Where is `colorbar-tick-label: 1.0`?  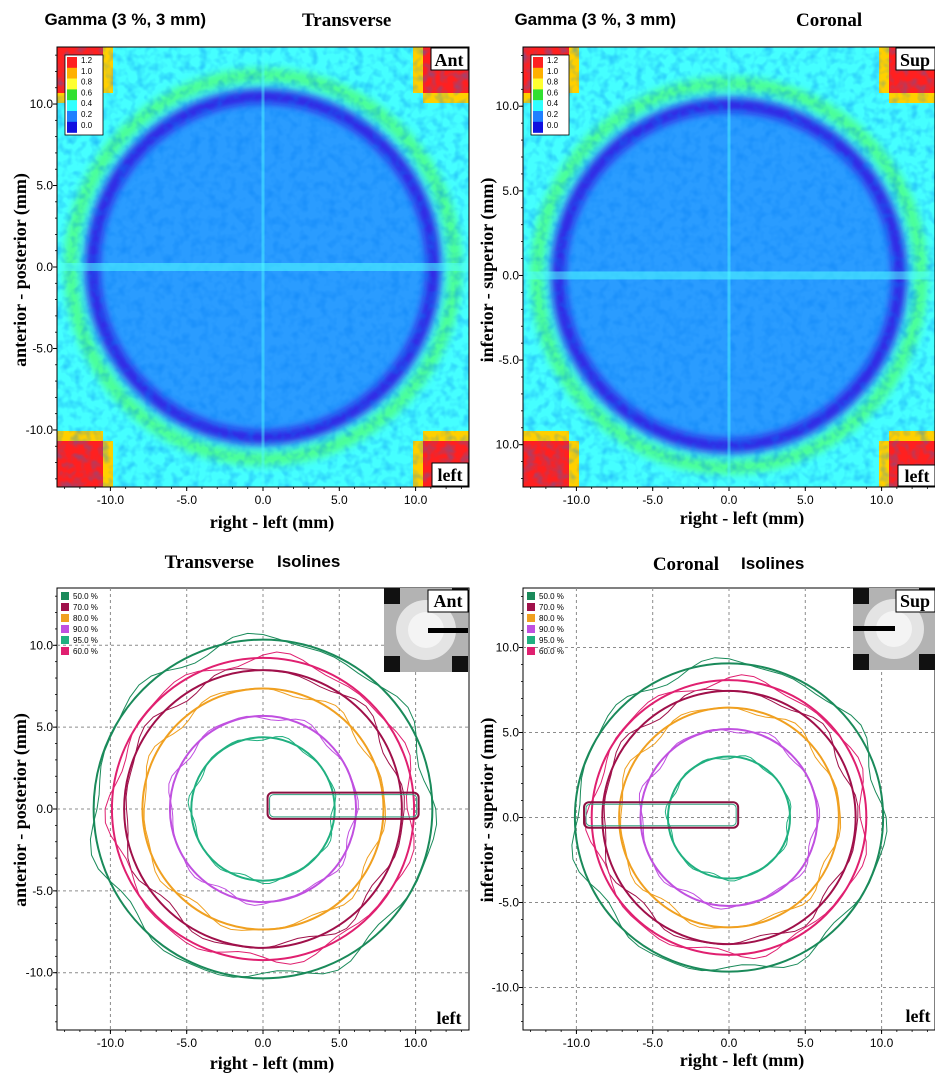
colorbar-tick-label: 1.0 is located at coordinates (553, 71).